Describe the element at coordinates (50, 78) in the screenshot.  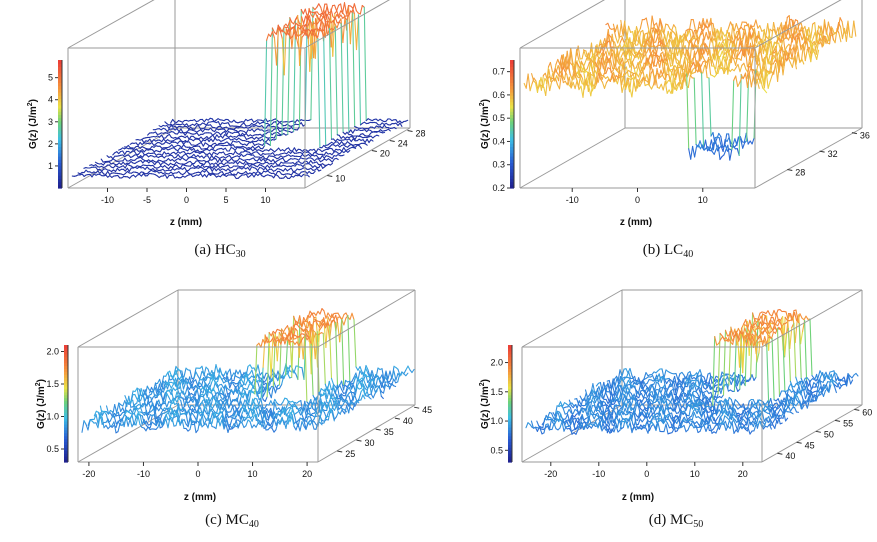
I see `panel-a-z-tick-label: 5` at that location.